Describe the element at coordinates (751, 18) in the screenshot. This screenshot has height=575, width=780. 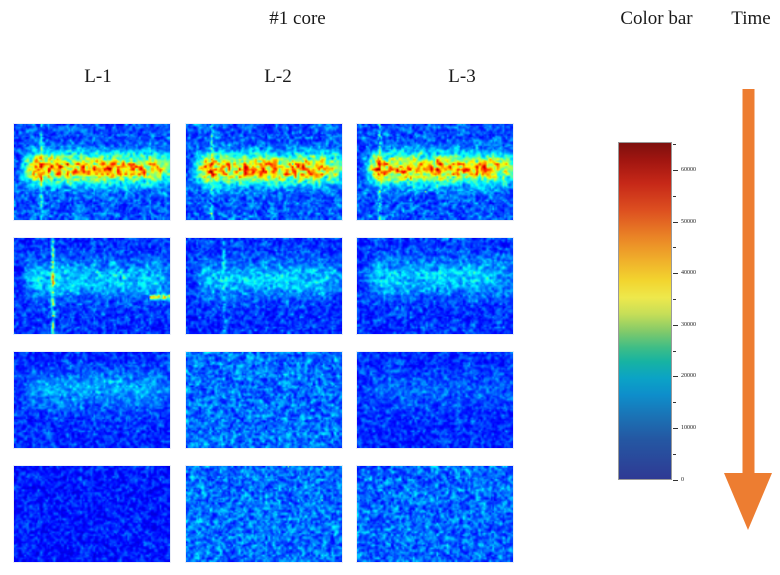
I see `time-title: Time` at that location.